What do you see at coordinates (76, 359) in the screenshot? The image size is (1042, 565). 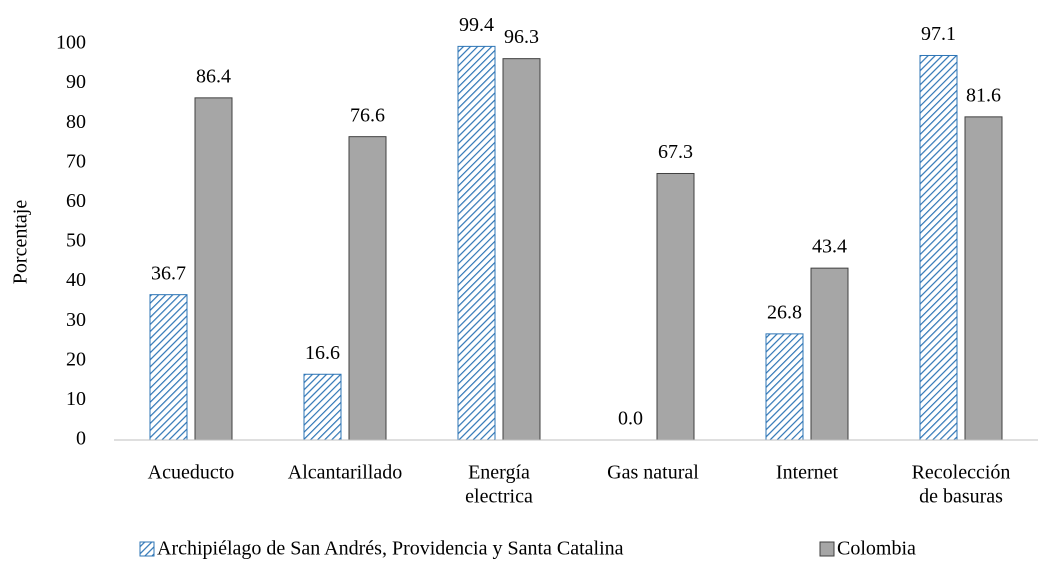 I see `y-tick-label: 20` at bounding box center [76, 359].